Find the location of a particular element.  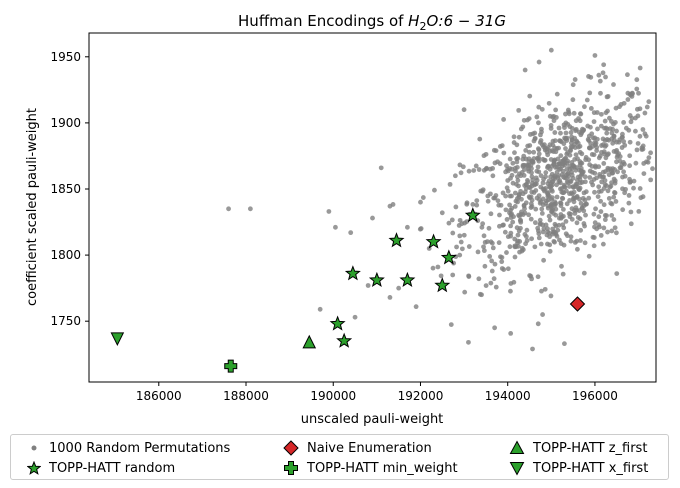

triangle-down-marker-point is located at coordinates (117, 339).